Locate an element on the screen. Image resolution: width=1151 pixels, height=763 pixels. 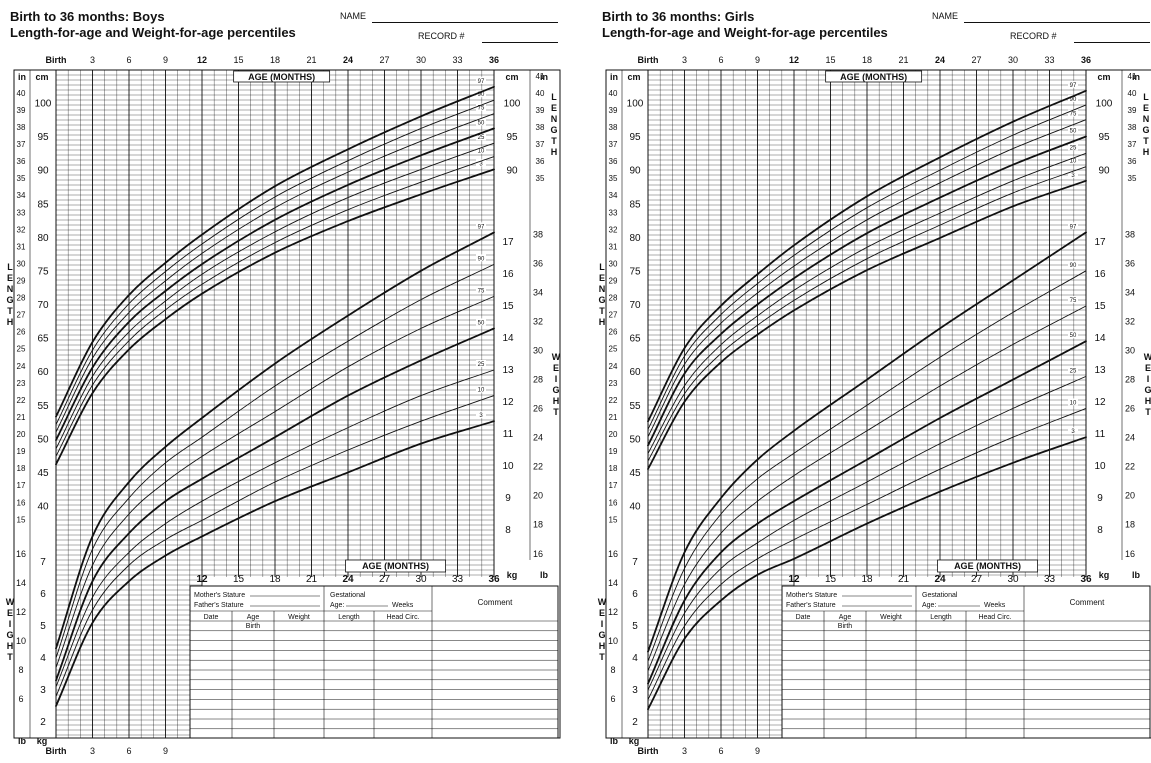
length-in-tick: 30 is located at coordinates (613, 263).